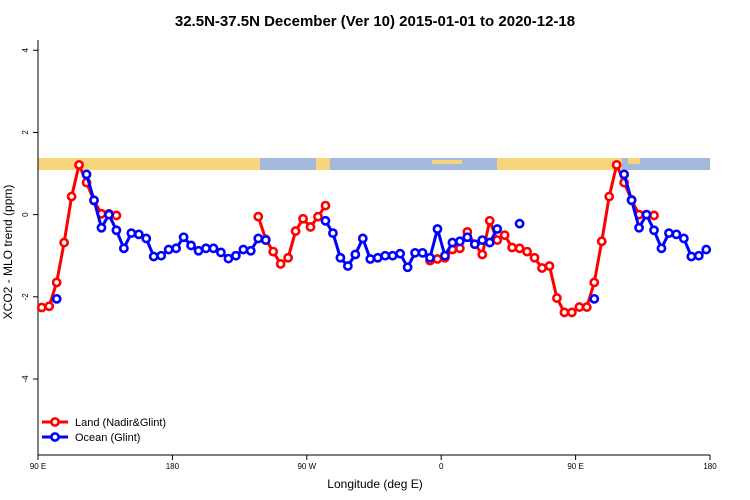  I want to click on legend-label: Land (Nadir&Glint), so click(120, 423).